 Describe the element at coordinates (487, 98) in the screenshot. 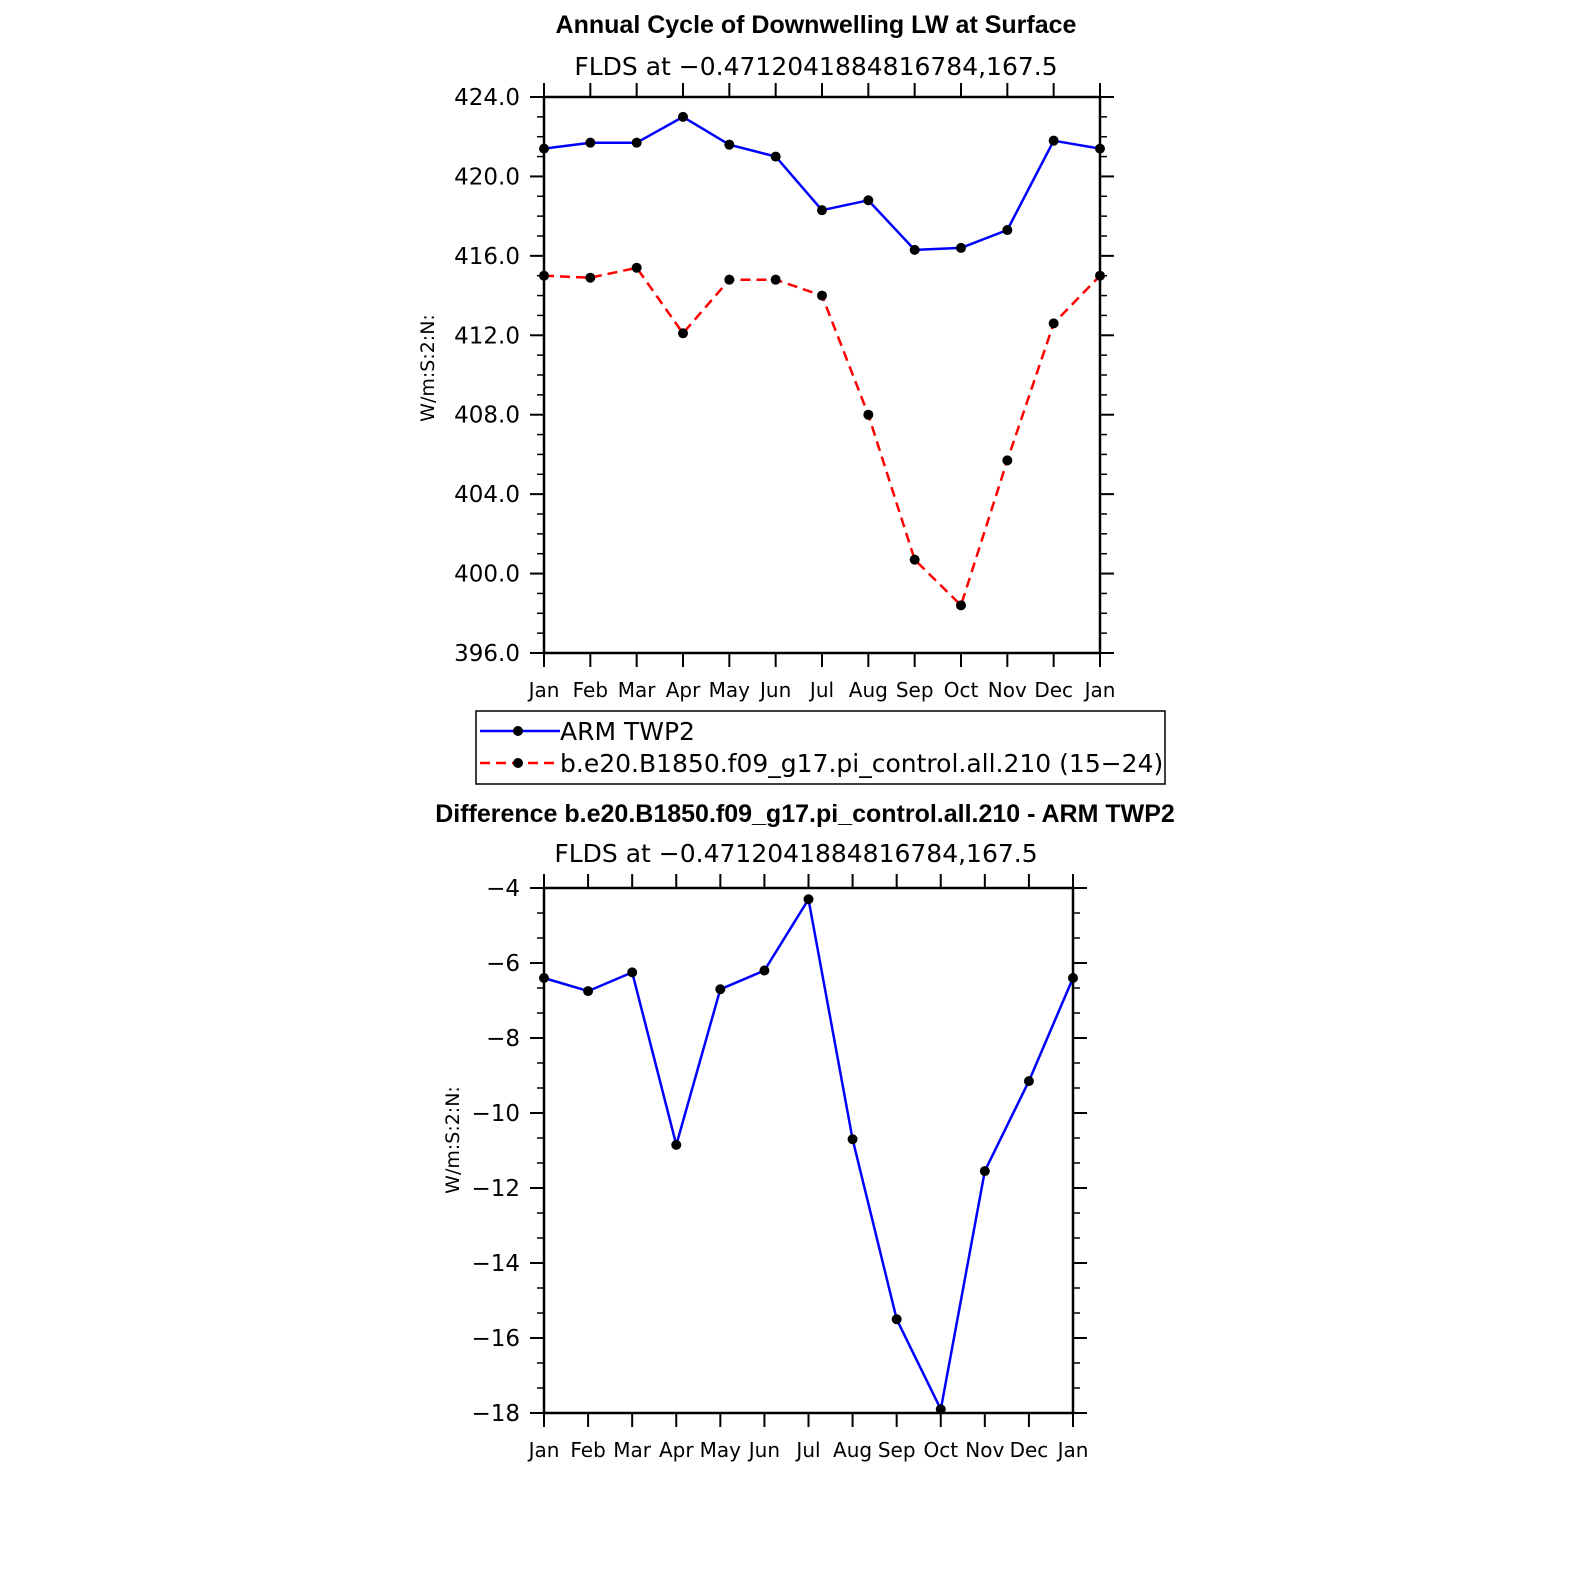

I see `y-tick-label: 424.0` at that location.